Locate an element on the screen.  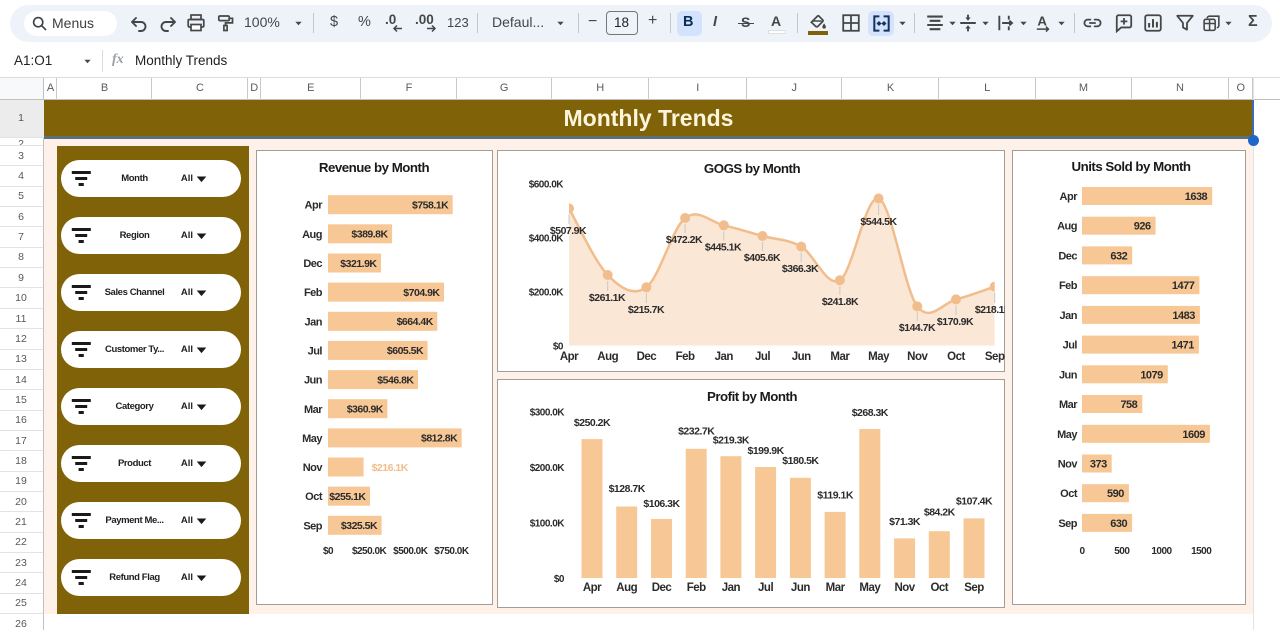
svg-text: $106.3K is located at coordinates (661, 504).